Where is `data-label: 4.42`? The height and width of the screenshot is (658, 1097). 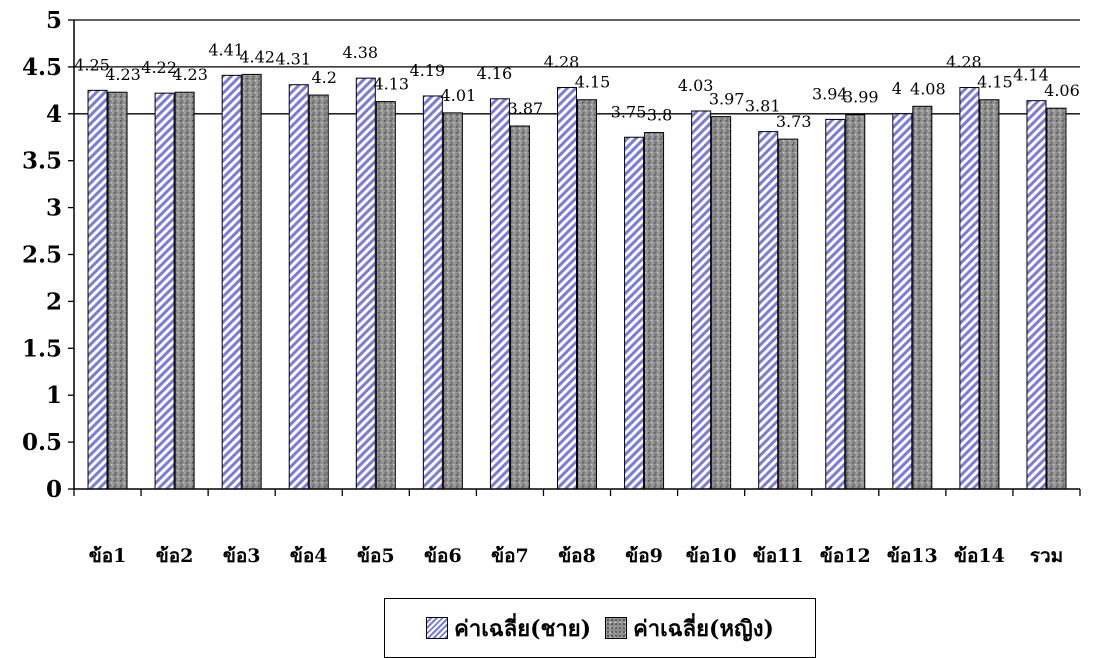 data-label: 4.42 is located at coordinates (257, 56).